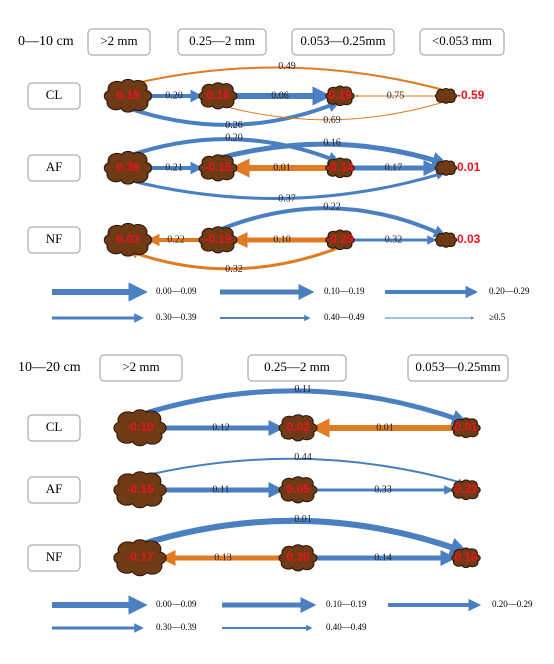  What do you see at coordinates (457, 366) in the screenshot?
I see `size-header: 0.053—0.25mm` at bounding box center [457, 366].